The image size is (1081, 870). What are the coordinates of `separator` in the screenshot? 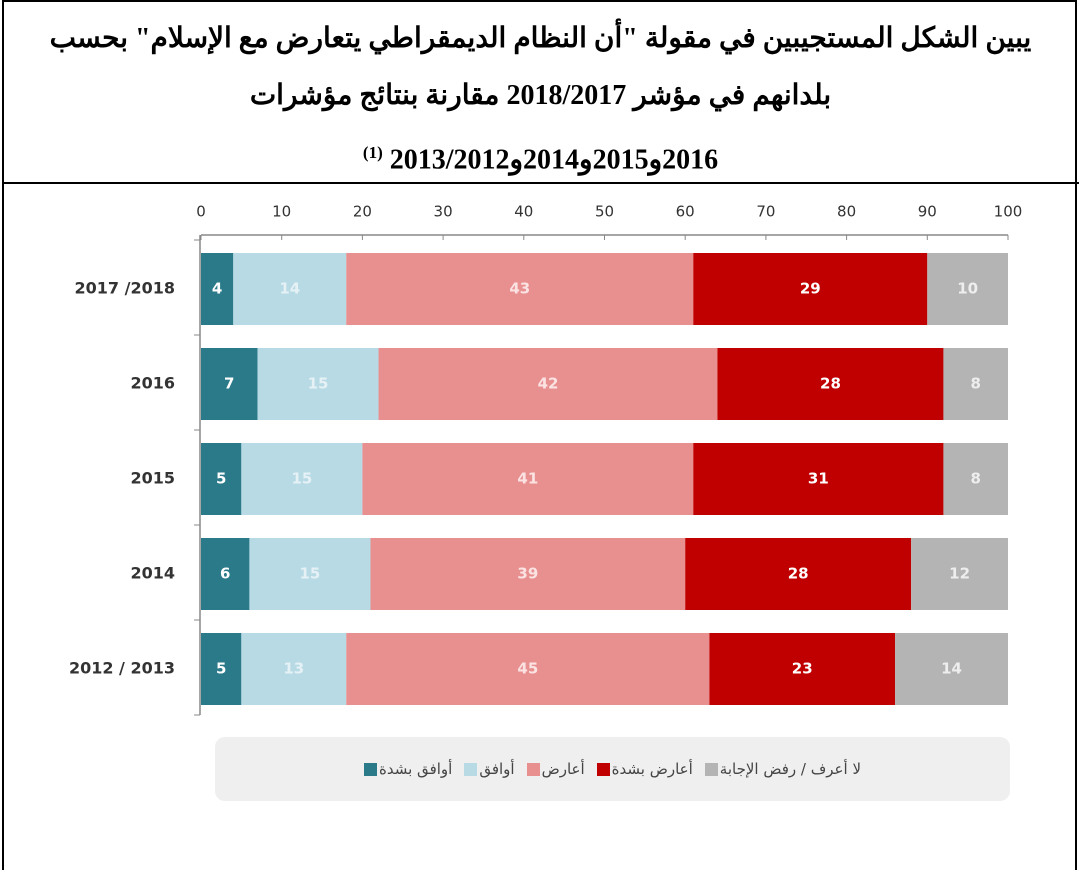 It's located at (540, 183).